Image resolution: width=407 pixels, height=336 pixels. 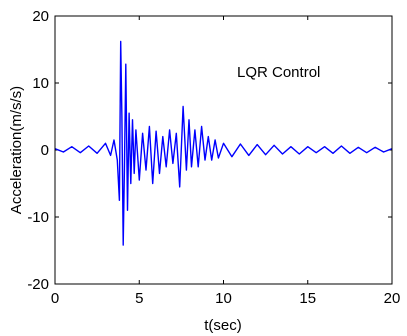 I want to click on y-axis-label: Acceleration(m/s/s), so click(x=16, y=150).